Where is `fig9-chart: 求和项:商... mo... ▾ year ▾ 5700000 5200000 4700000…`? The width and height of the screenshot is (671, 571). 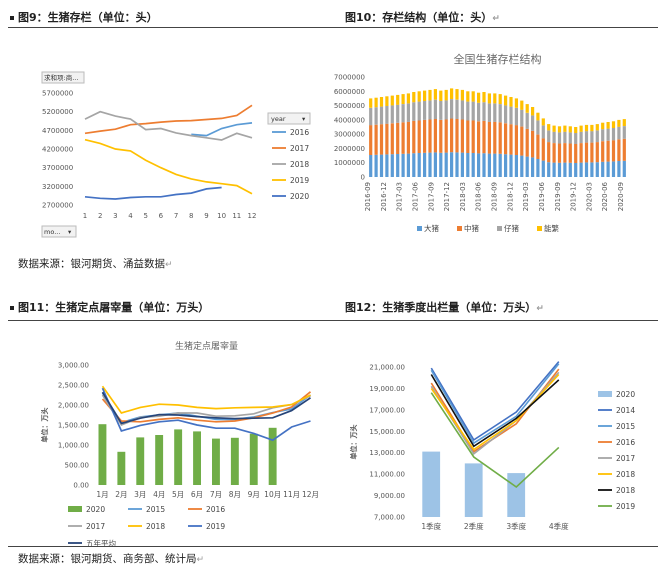
fig9-chart: 求和项:商... mo... ▾ year ▾ 5700000 5200000 4700000… is located at coordinates (176, 154).